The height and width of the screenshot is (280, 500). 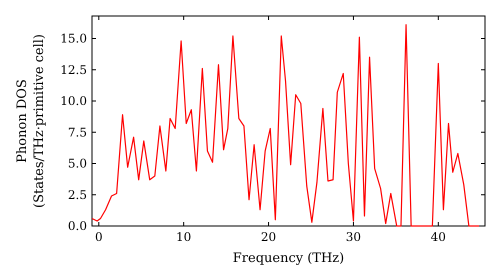 I want to click on y-tick-label: 12.5, so click(x=73, y=69).